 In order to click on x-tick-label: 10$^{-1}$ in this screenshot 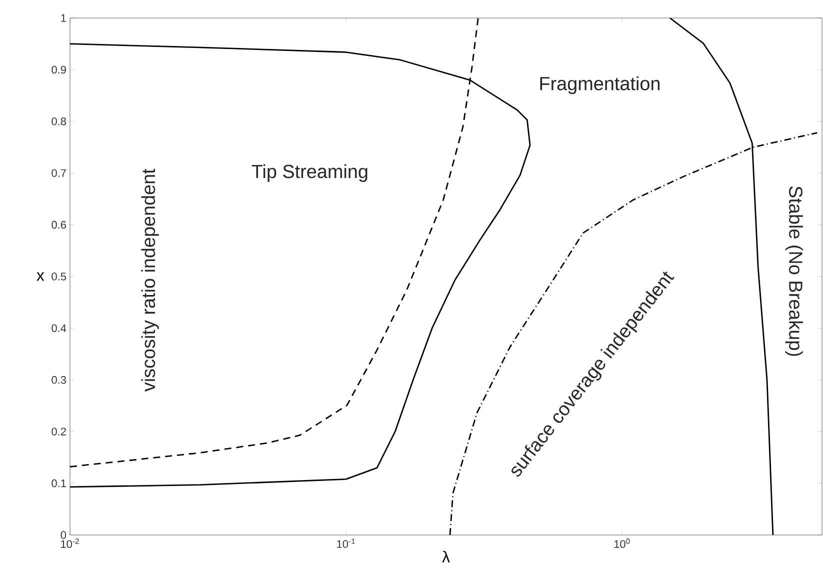, I will do `click(346, 543)`.